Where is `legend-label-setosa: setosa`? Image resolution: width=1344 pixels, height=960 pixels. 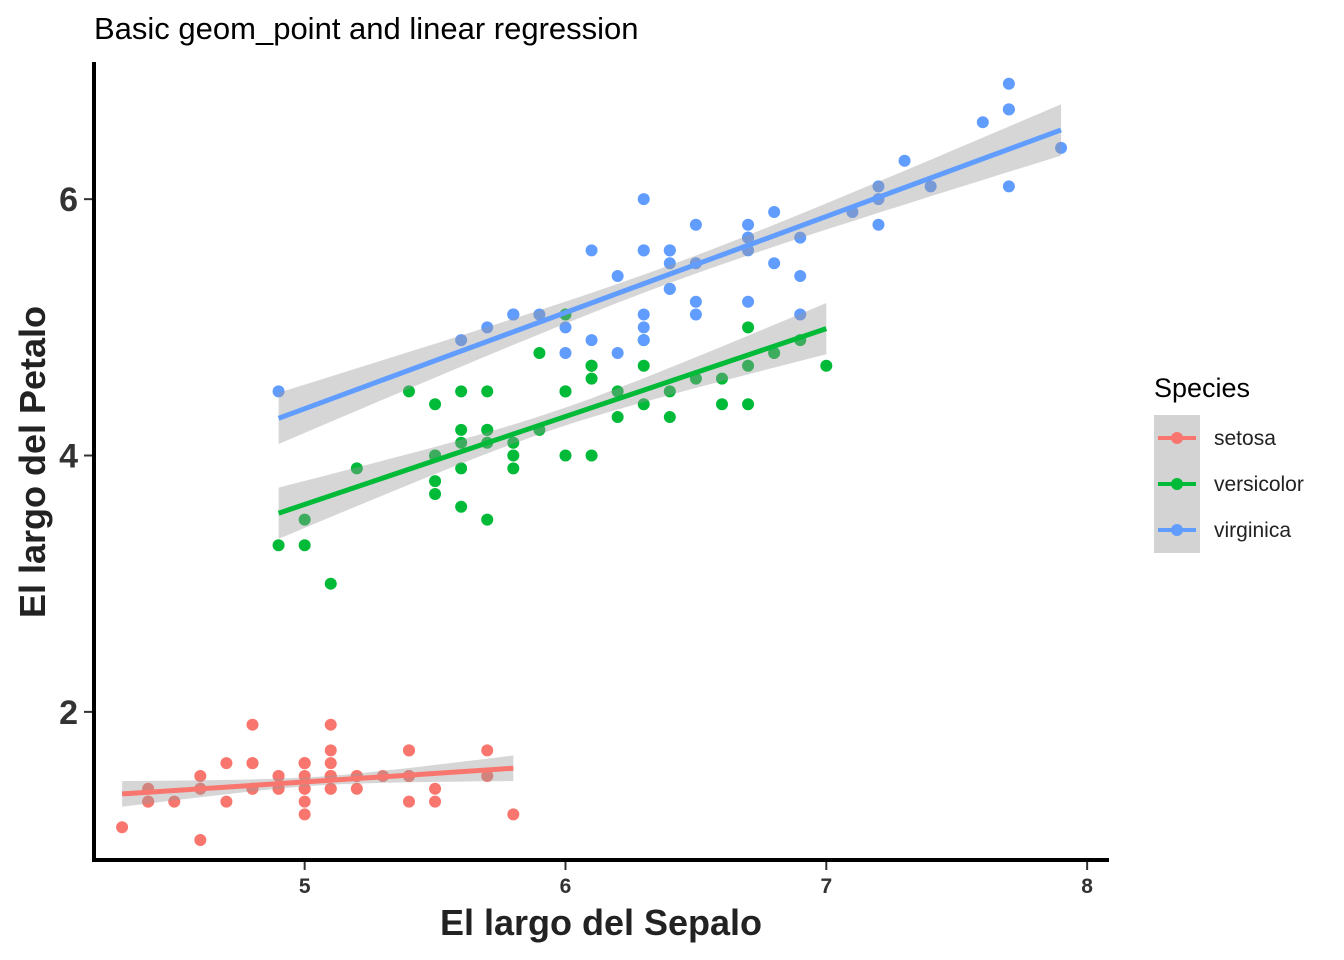
legend-label-setosa: setosa is located at coordinates (1245, 438).